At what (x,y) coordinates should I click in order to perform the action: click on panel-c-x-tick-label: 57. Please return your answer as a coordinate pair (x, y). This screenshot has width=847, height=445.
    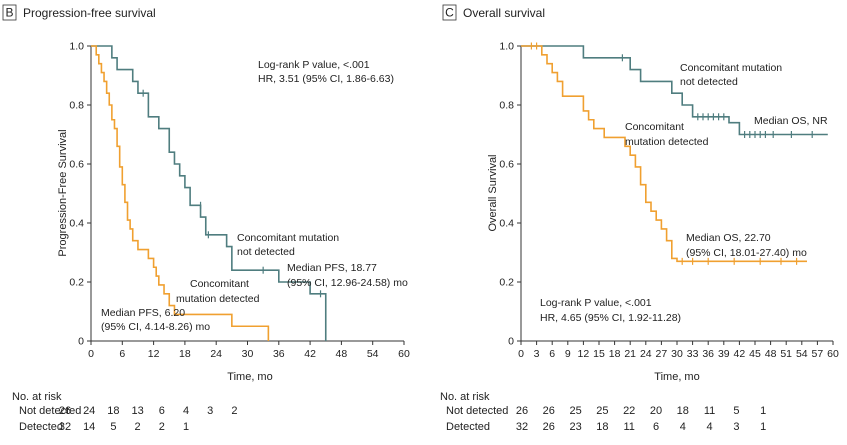
    Looking at the image, I should click on (818, 354).